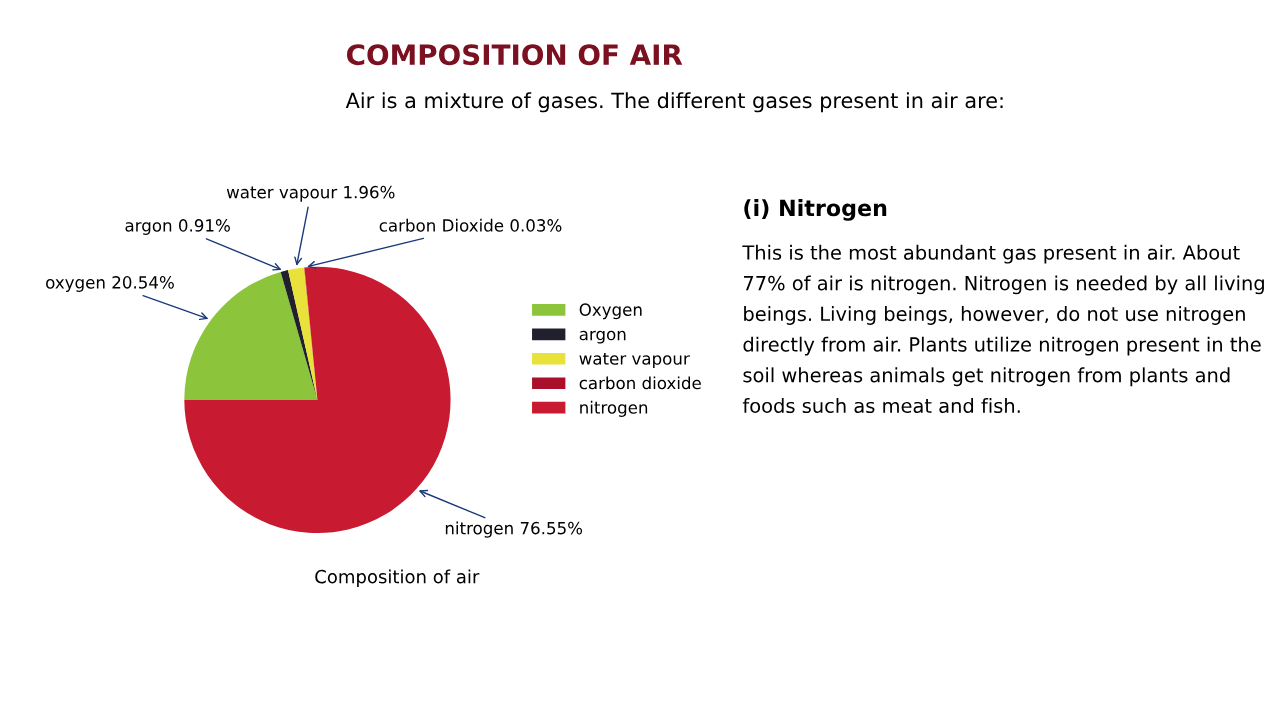 Image resolution: width=1280 pixels, height=720 pixels. Describe the element at coordinates (634, 360) in the screenshot. I see `legend-label: water vapour` at that location.